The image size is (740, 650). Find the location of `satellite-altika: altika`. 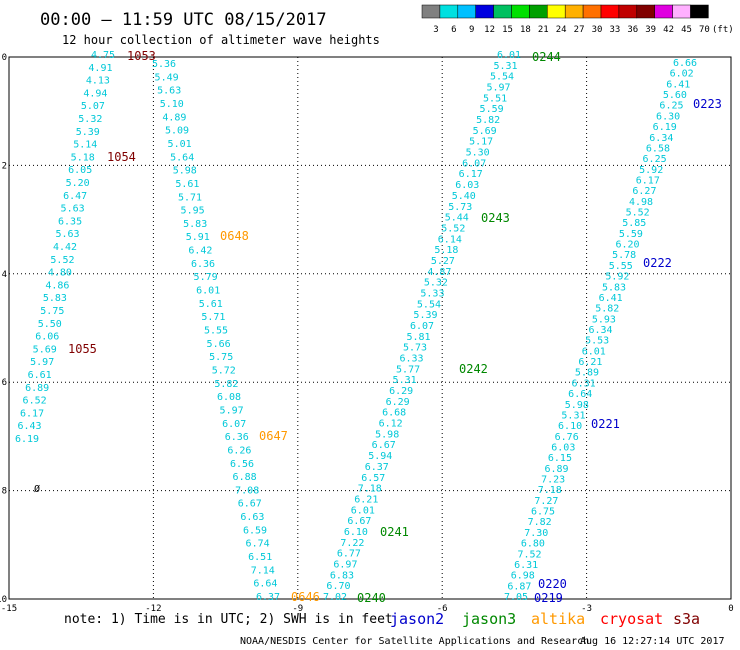

satellite-altika: altika is located at coordinates (558, 619).